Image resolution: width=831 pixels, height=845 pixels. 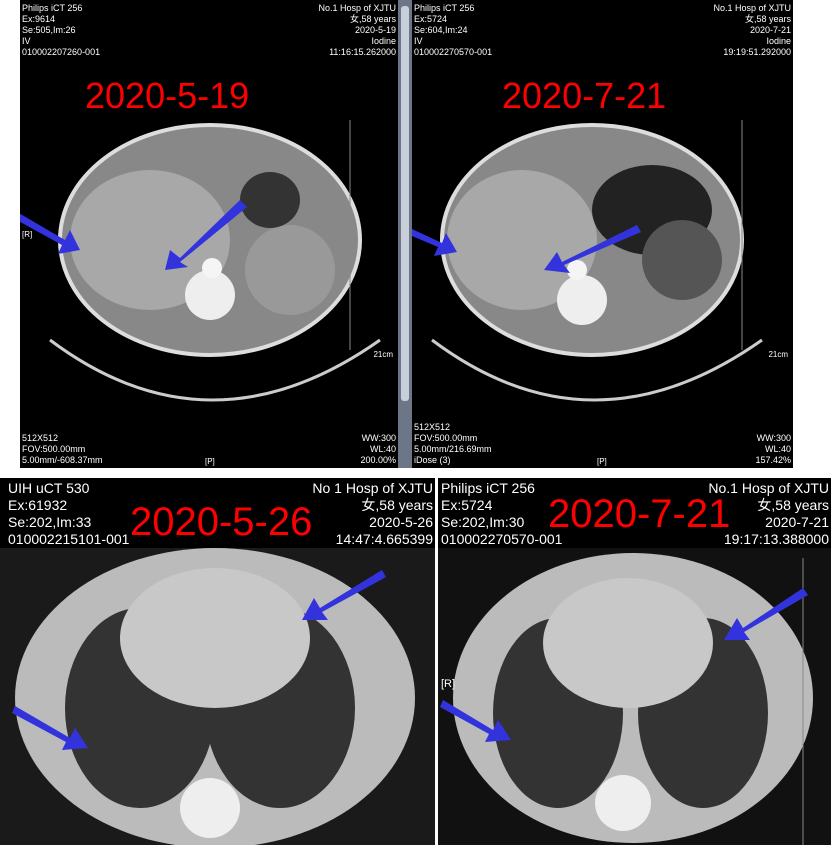 What do you see at coordinates (405, 203) in the screenshot?
I see `scrollbar-thumb` at bounding box center [405, 203].